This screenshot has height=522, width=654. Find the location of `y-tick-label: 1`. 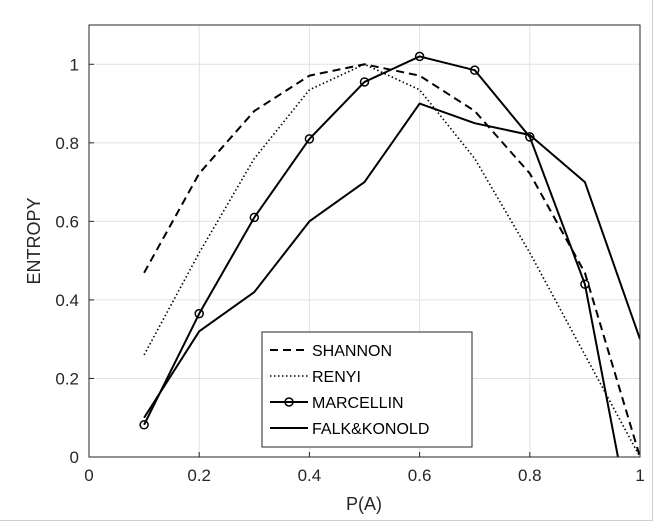

y-tick-label: 1 is located at coordinates (74, 64).